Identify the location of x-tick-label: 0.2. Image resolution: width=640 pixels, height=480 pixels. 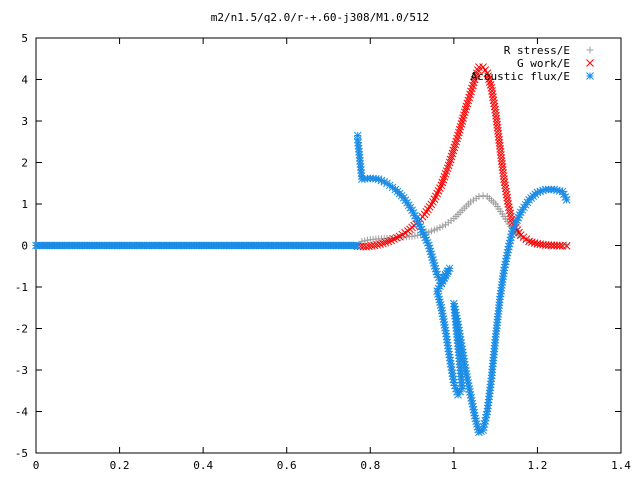
(120, 465).